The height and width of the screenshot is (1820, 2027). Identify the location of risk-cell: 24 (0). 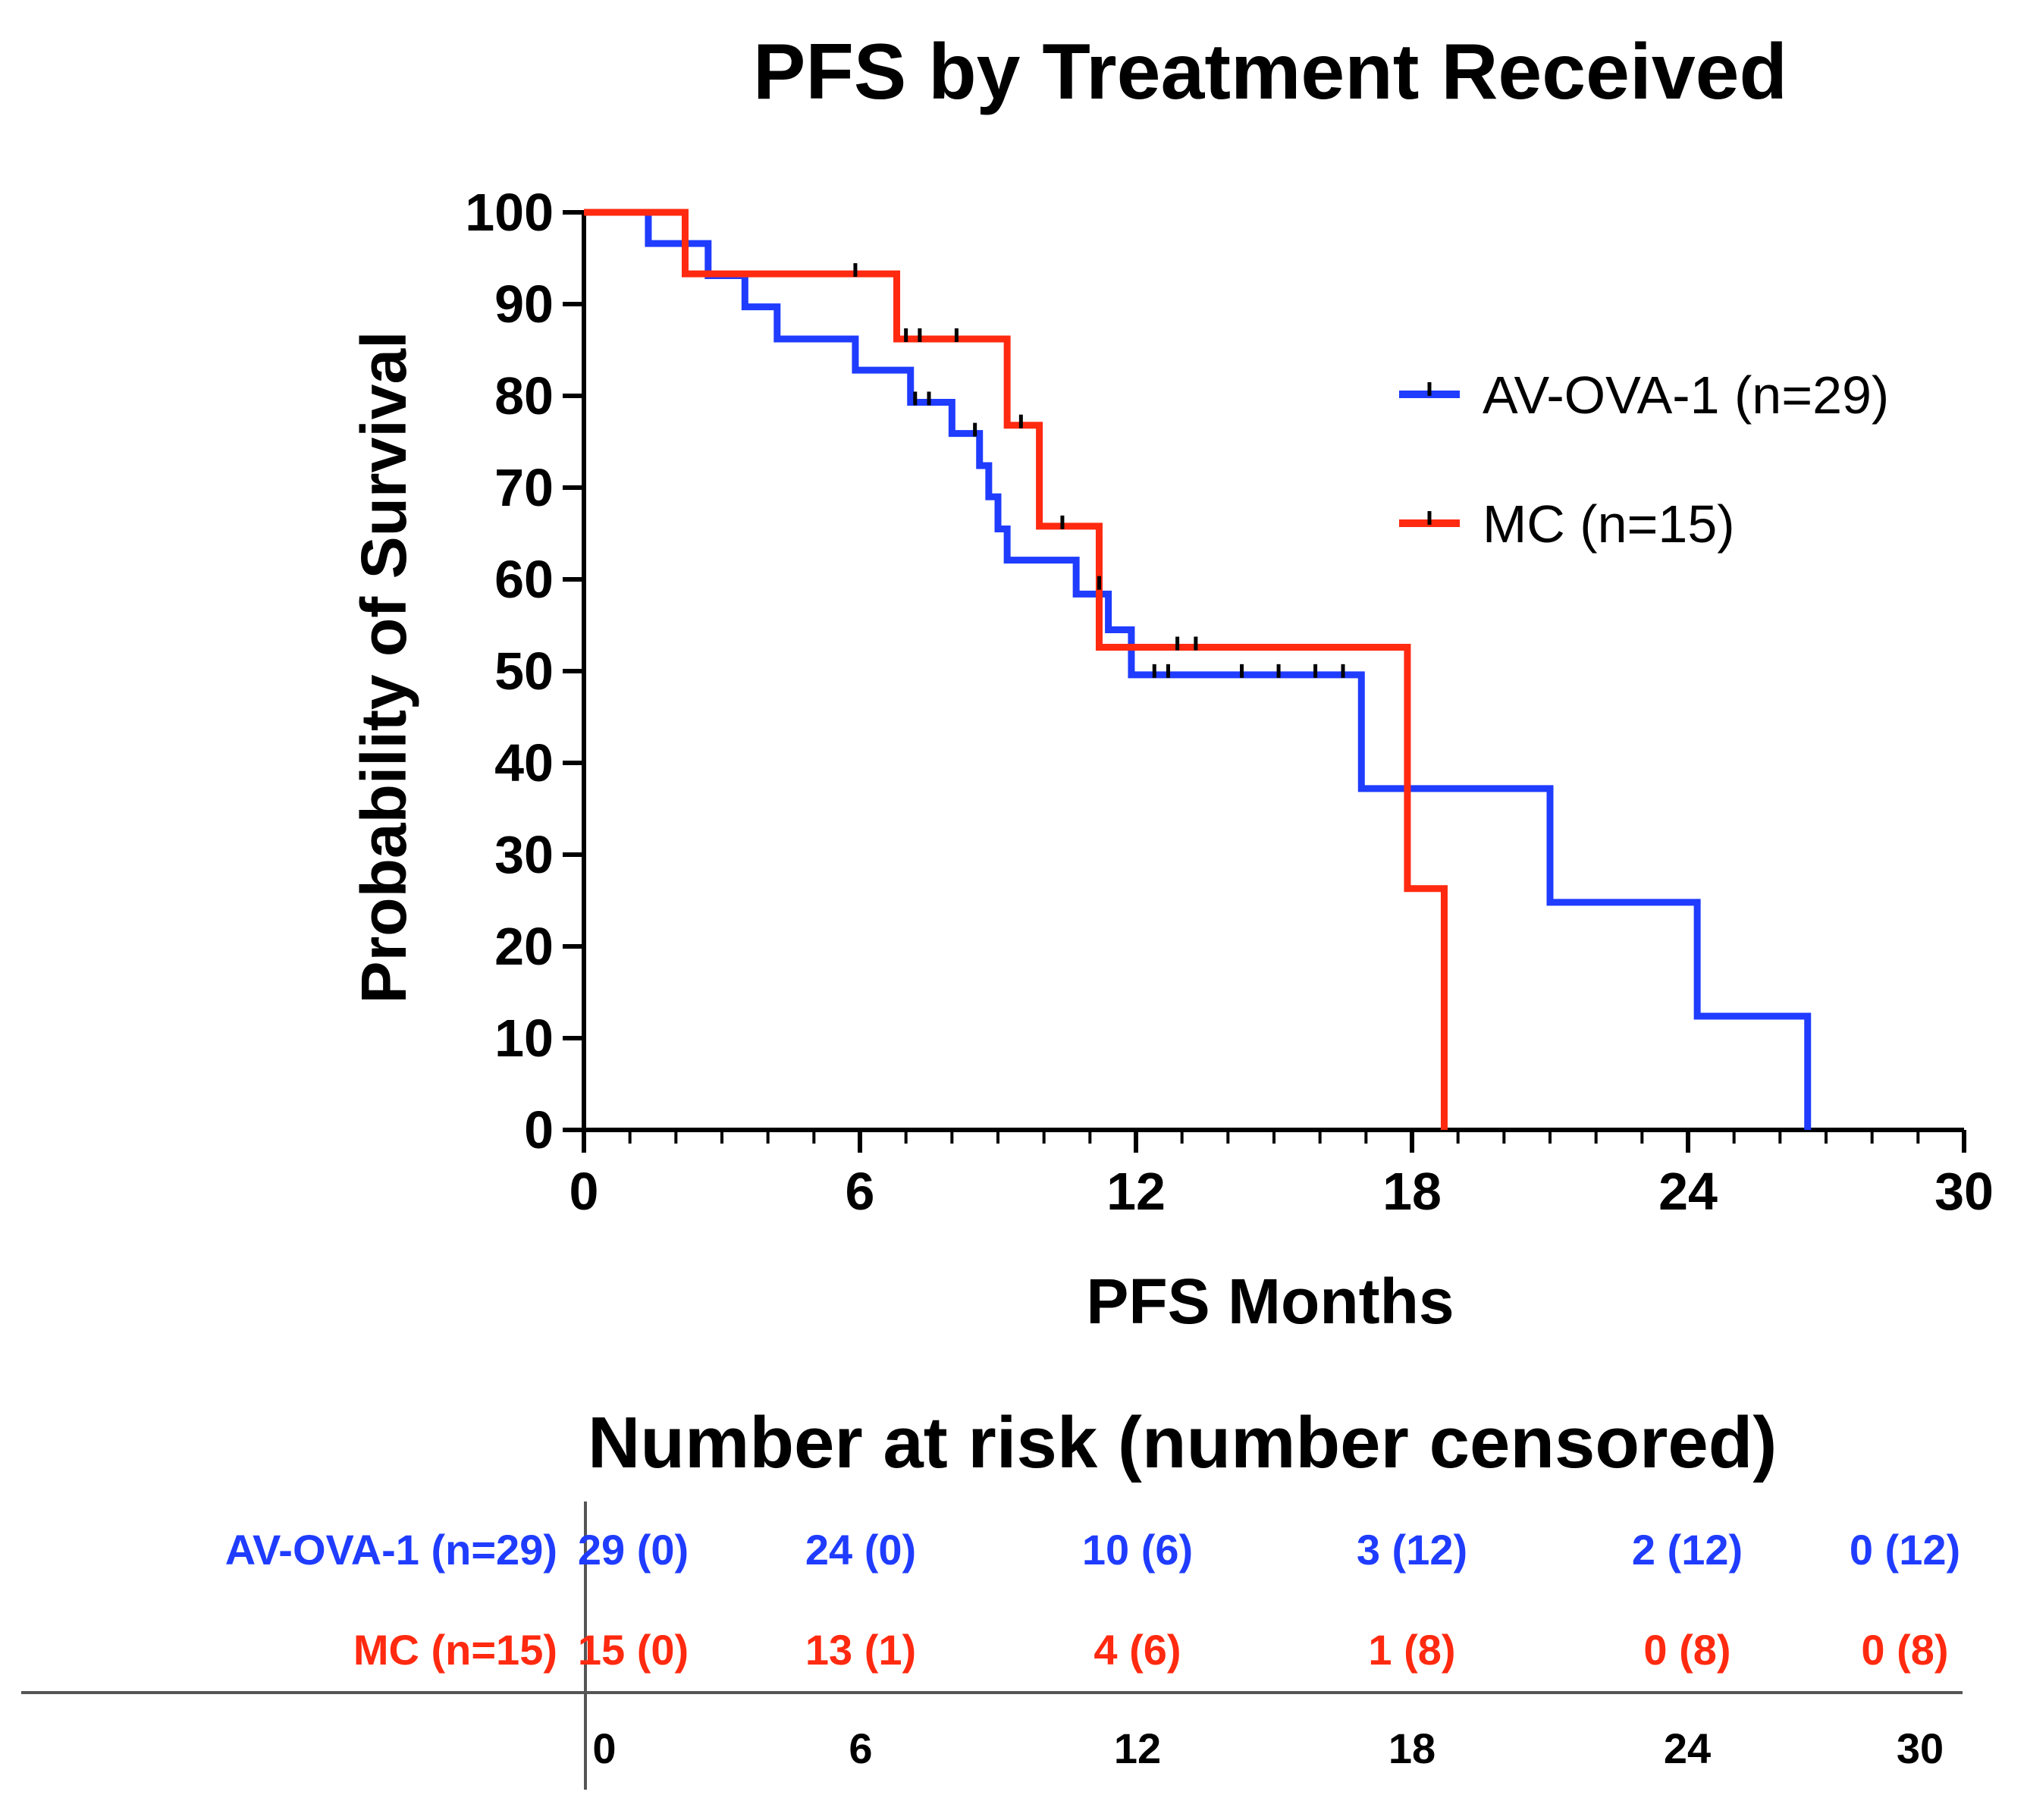
(860, 1550).